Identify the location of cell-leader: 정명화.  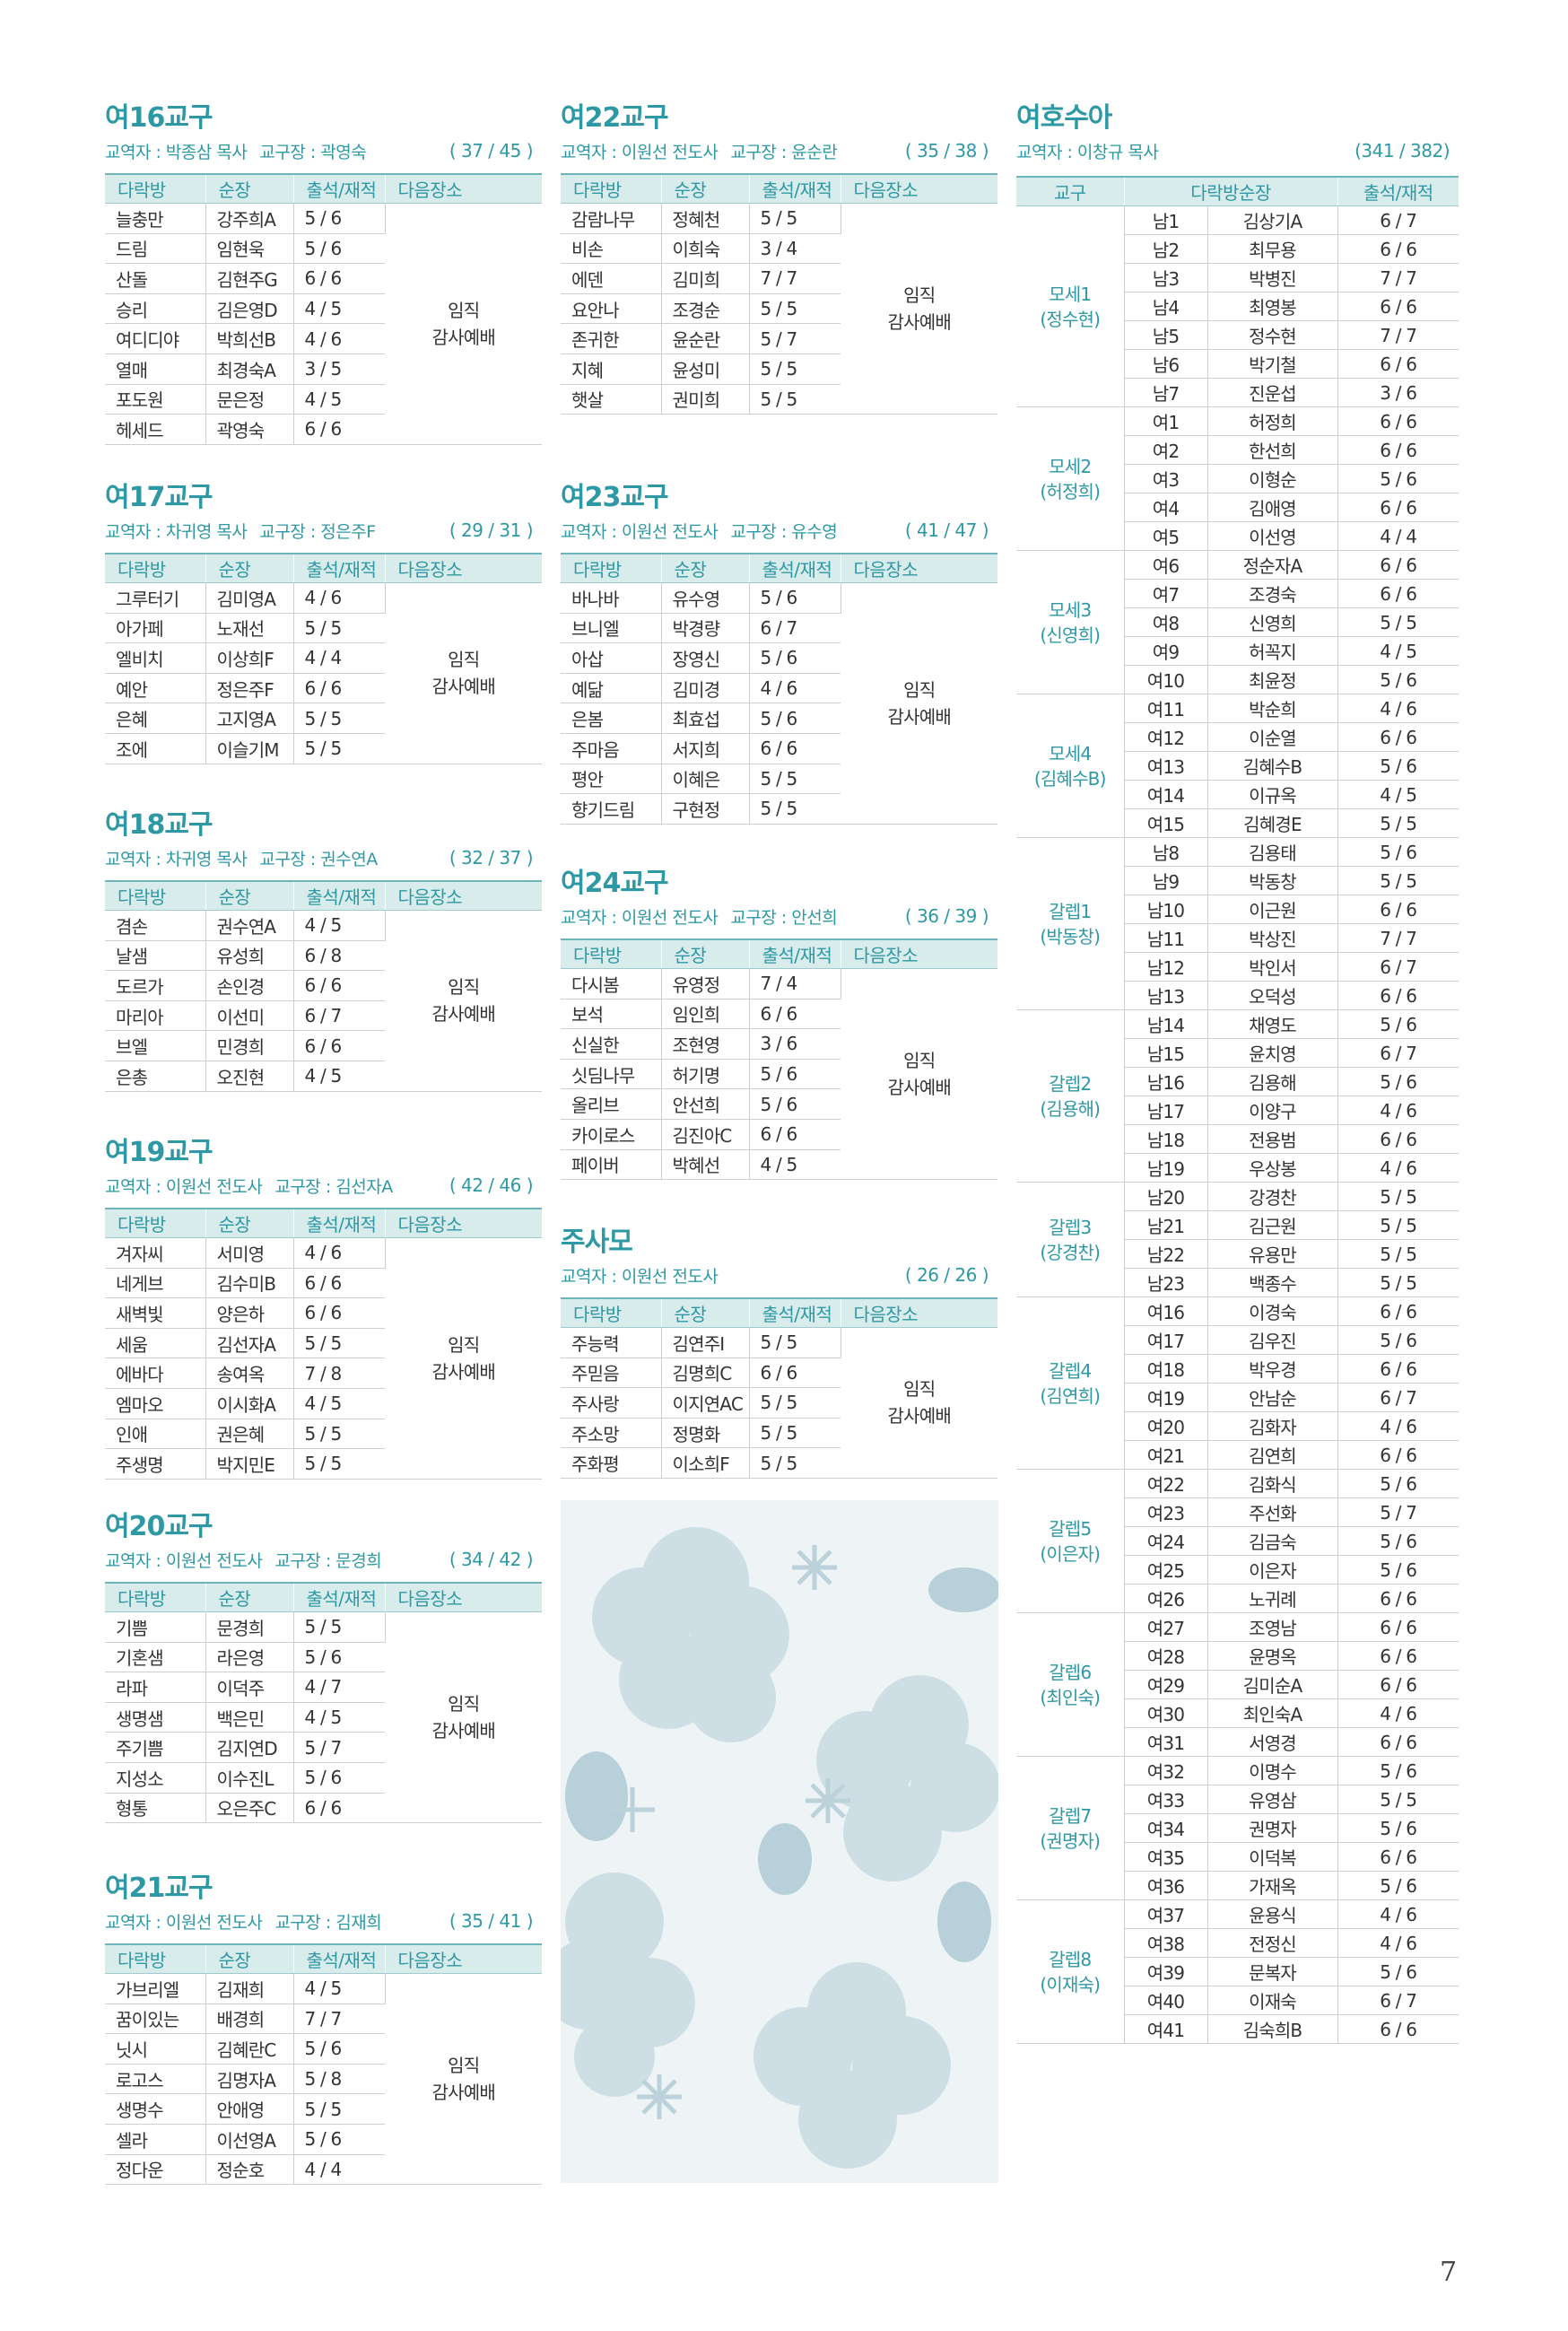
(706, 1433).